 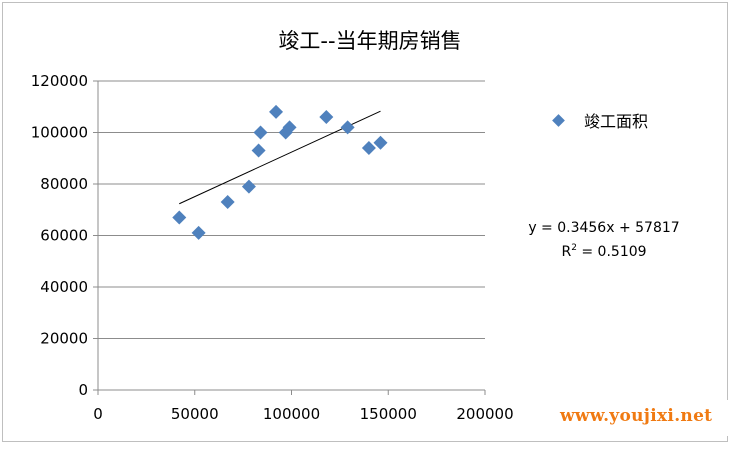 I want to click on x-tick-labels: 0 50000 100000 150000 200000, so click(x=303, y=414).